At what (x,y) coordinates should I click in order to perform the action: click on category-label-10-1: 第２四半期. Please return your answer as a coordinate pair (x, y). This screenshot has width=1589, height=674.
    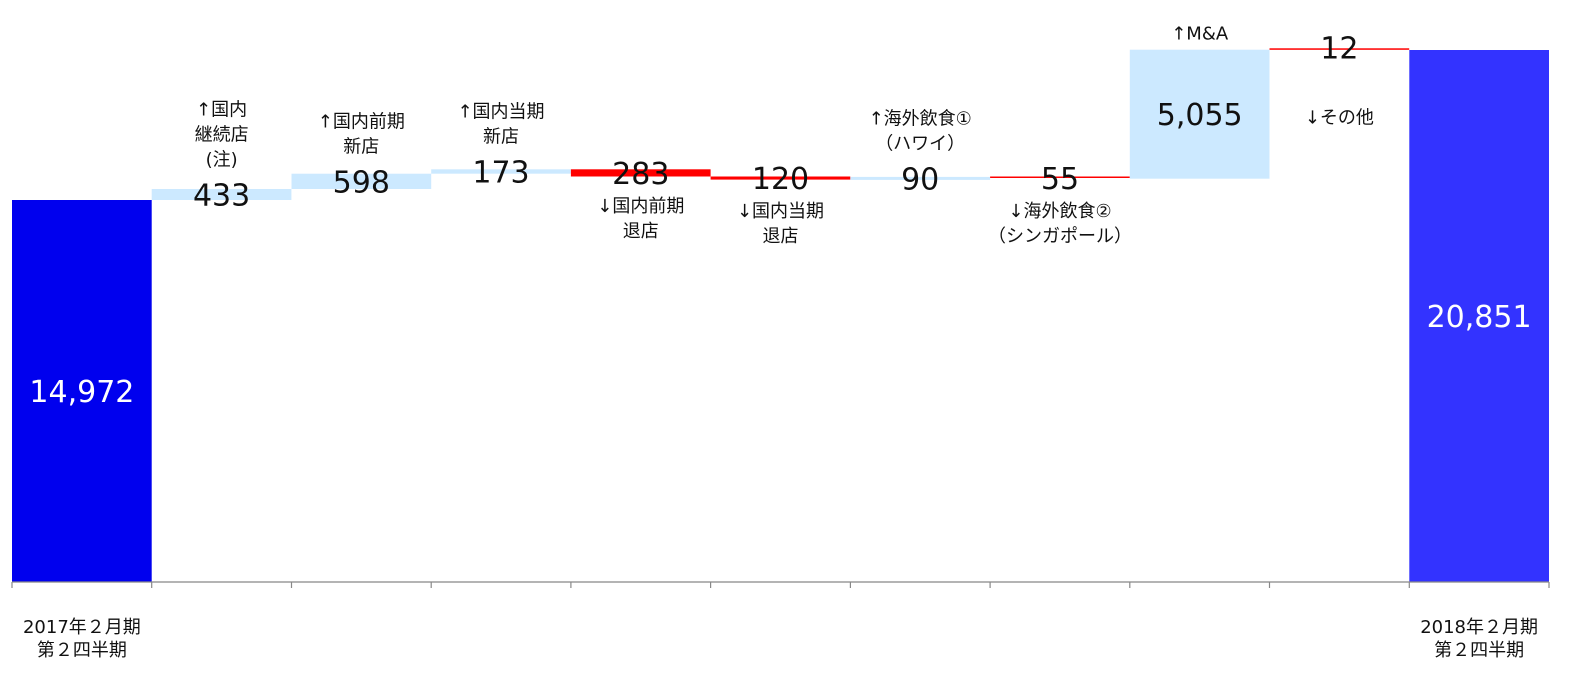
    Looking at the image, I should click on (1479, 650).